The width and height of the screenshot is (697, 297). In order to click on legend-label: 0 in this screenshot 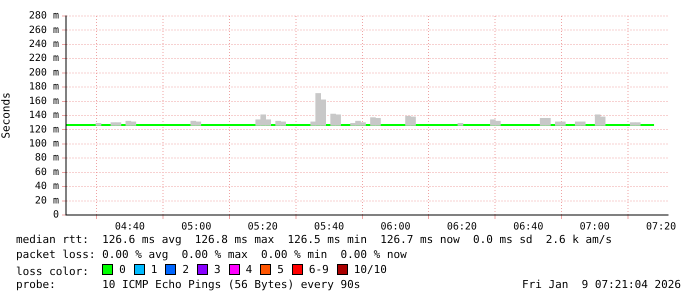, I will do `click(122, 269)`.